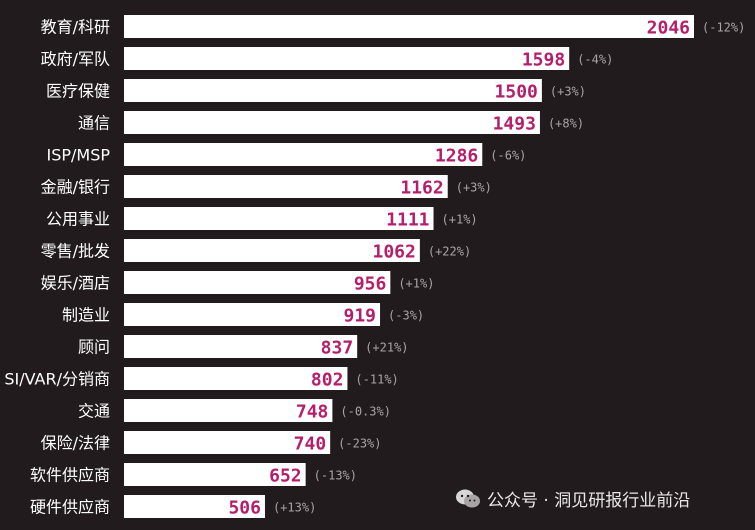  Describe the element at coordinates (75, 443) in the screenshot. I see `category-label: 保险/法律` at that location.